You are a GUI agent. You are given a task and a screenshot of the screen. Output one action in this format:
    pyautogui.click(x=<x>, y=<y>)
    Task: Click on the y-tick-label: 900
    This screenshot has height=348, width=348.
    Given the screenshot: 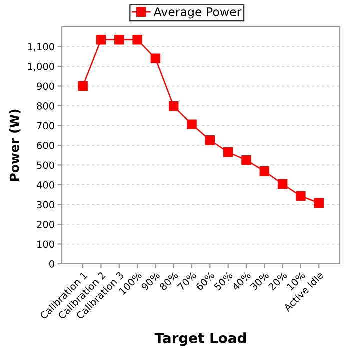 What is the action you would take?
    pyautogui.click(x=45, y=86)
    